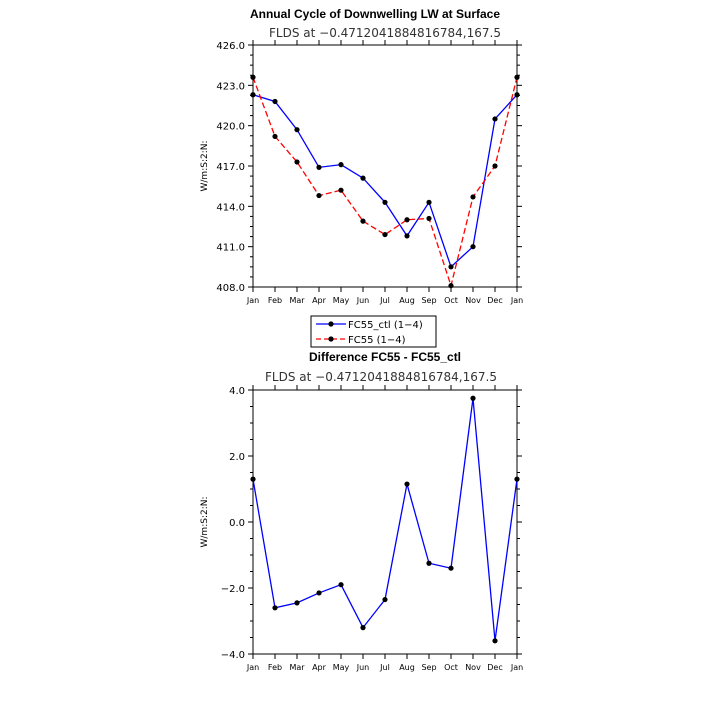  Describe the element at coordinates (233, 589) in the screenshot. I see `y-tick-label: −2.0` at that location.